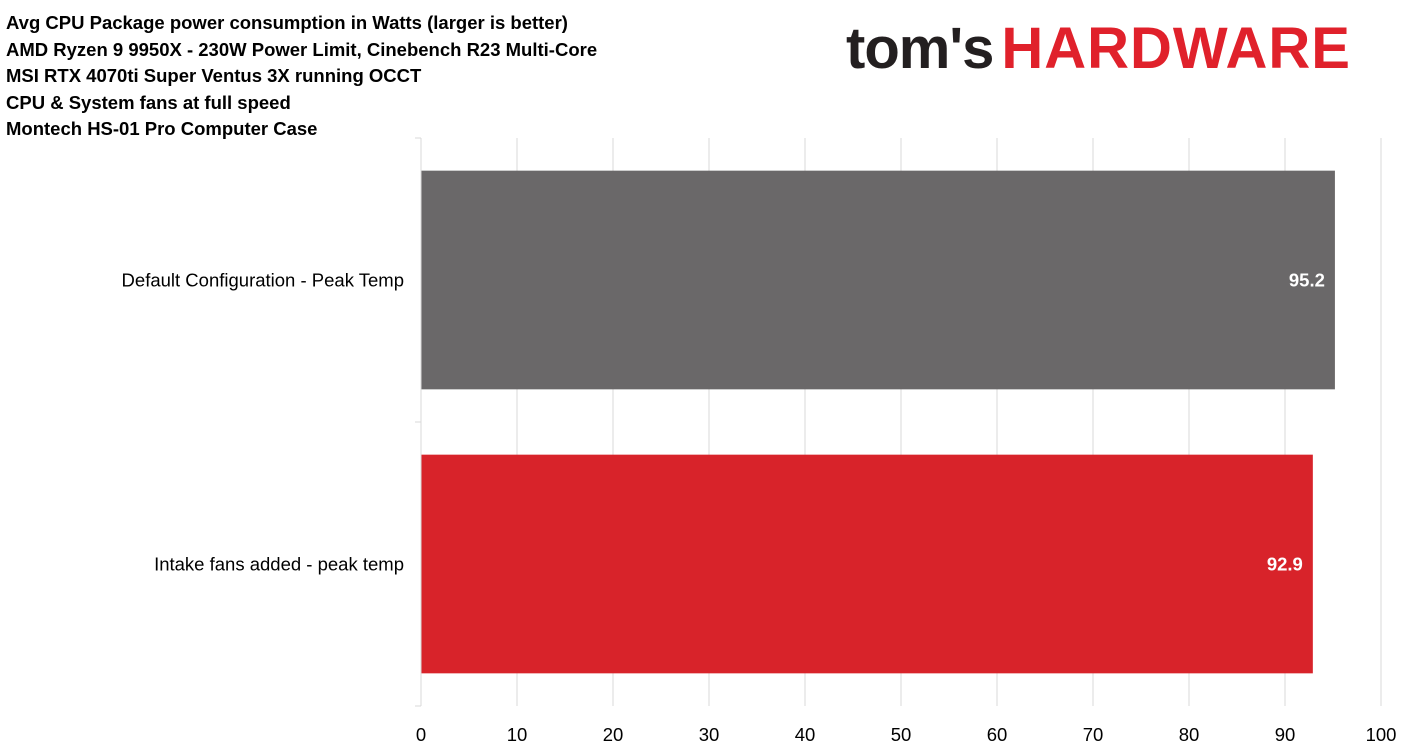  Describe the element at coordinates (1381, 734) in the screenshot. I see `x-tick-label-100: 100` at that location.